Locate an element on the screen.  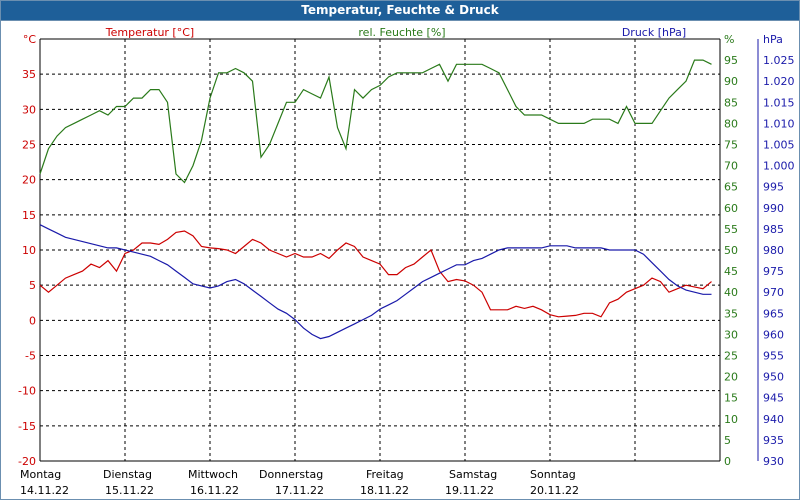
humidity-tick-label: 55 is located at coordinates (731, 229).